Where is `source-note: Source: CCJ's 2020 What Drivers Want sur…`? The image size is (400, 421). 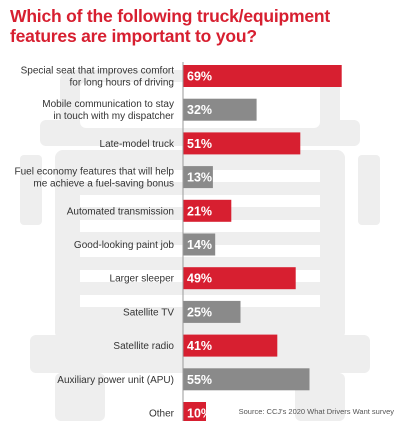 source-note: Source: CCJ's 2020 What Drivers Want sur… is located at coordinates (316, 411).